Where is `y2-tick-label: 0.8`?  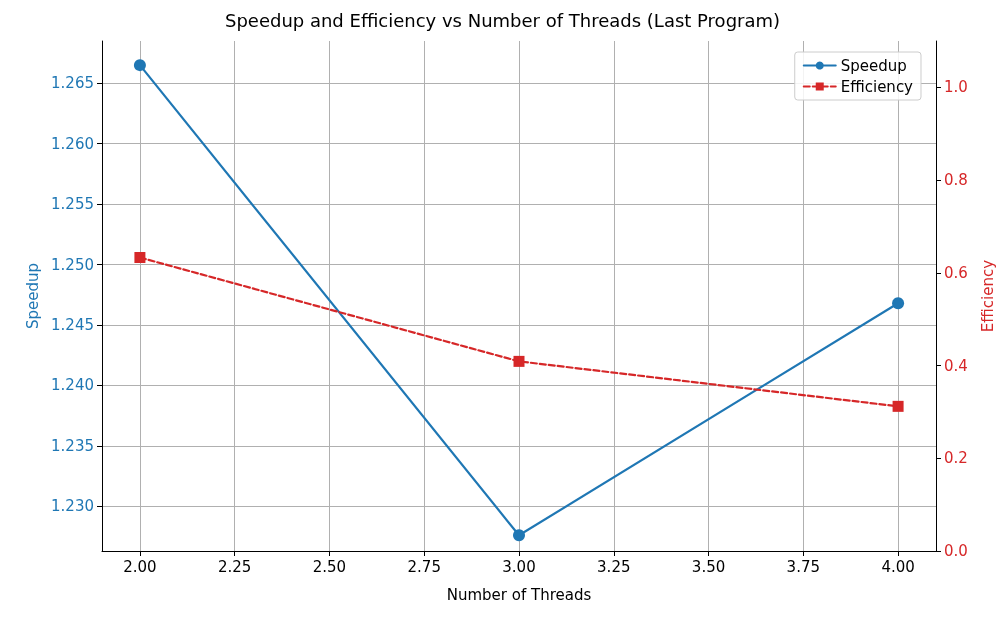 y2-tick-label: 0.8 is located at coordinates (956, 180).